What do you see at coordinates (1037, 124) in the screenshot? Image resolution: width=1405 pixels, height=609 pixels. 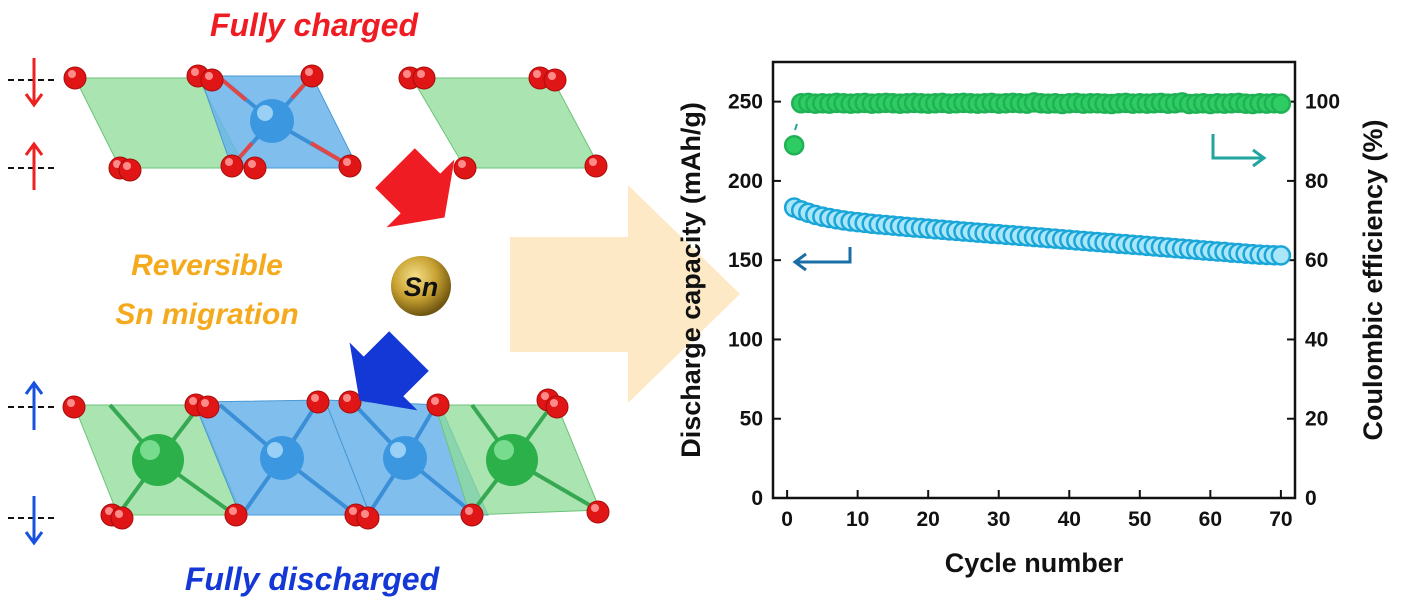 I see `series-coulombic-efficiency` at bounding box center [1037, 124].